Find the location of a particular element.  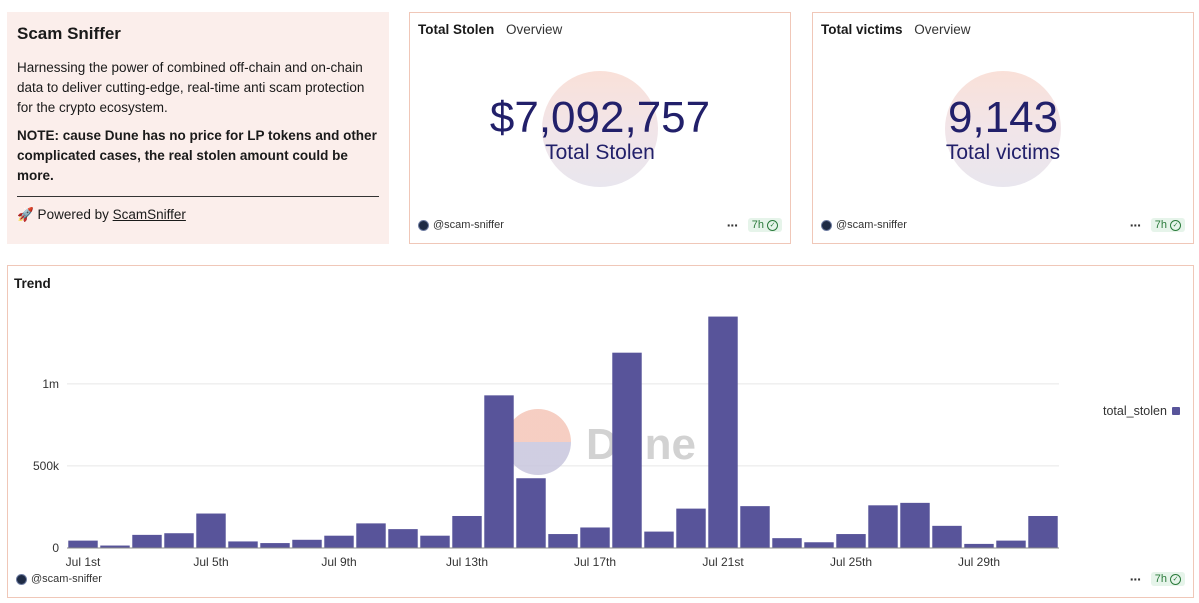

chart-legend: total_stolen is located at coordinates (1141, 411).